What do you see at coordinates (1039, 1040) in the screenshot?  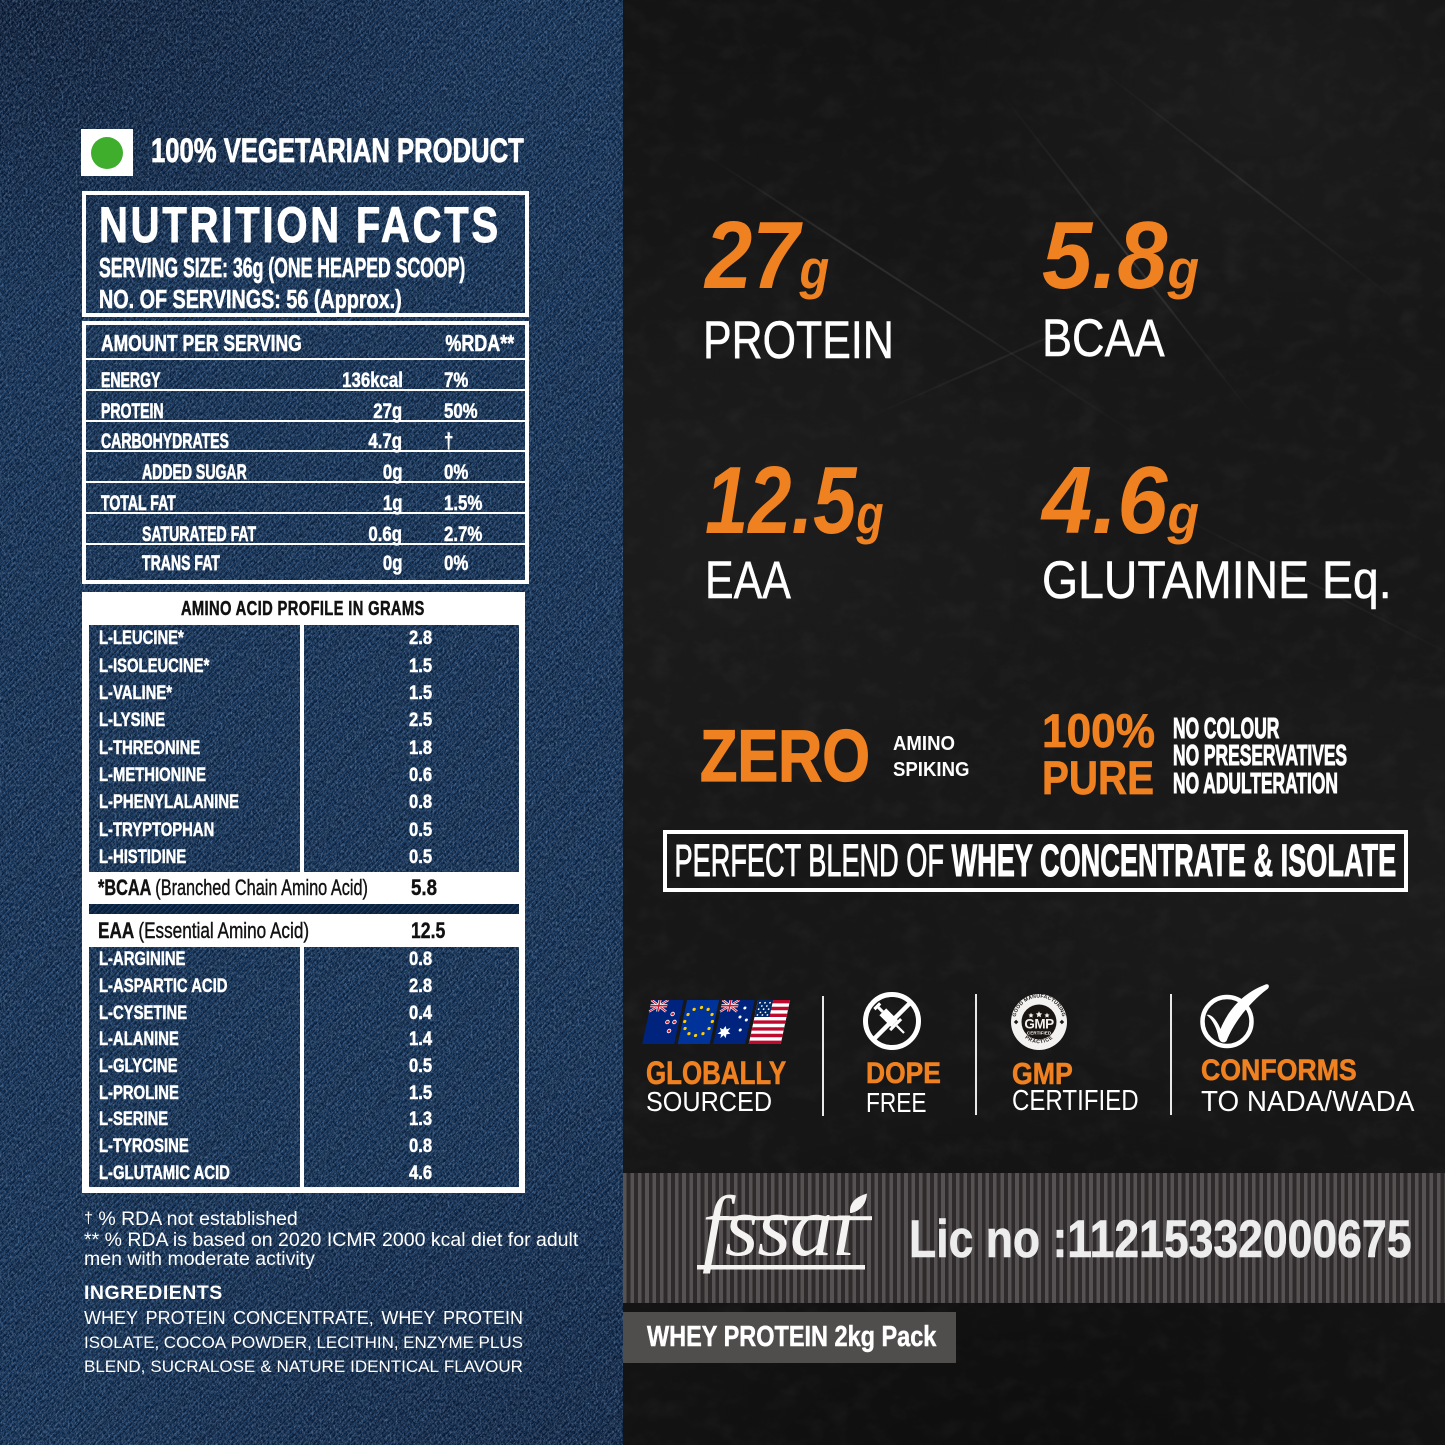 I see `svg-text: PRACTICE` at bounding box center [1039, 1040].